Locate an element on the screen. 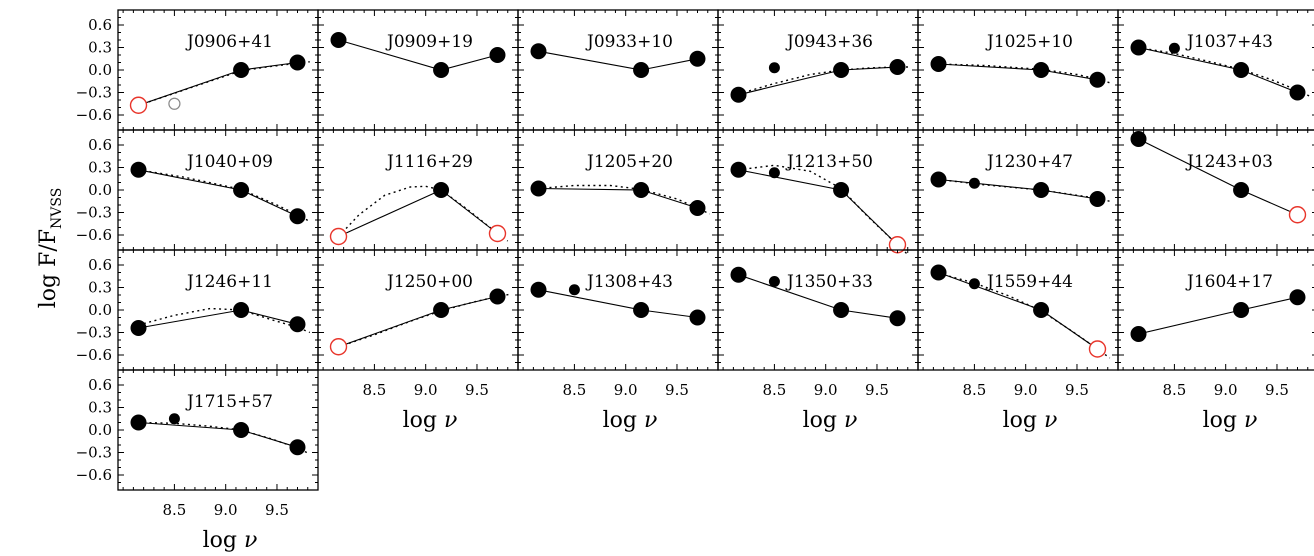 Image resolution: width=1314 pixels, height=556 pixels. panel-title: J1308+43 is located at coordinates (629, 282).